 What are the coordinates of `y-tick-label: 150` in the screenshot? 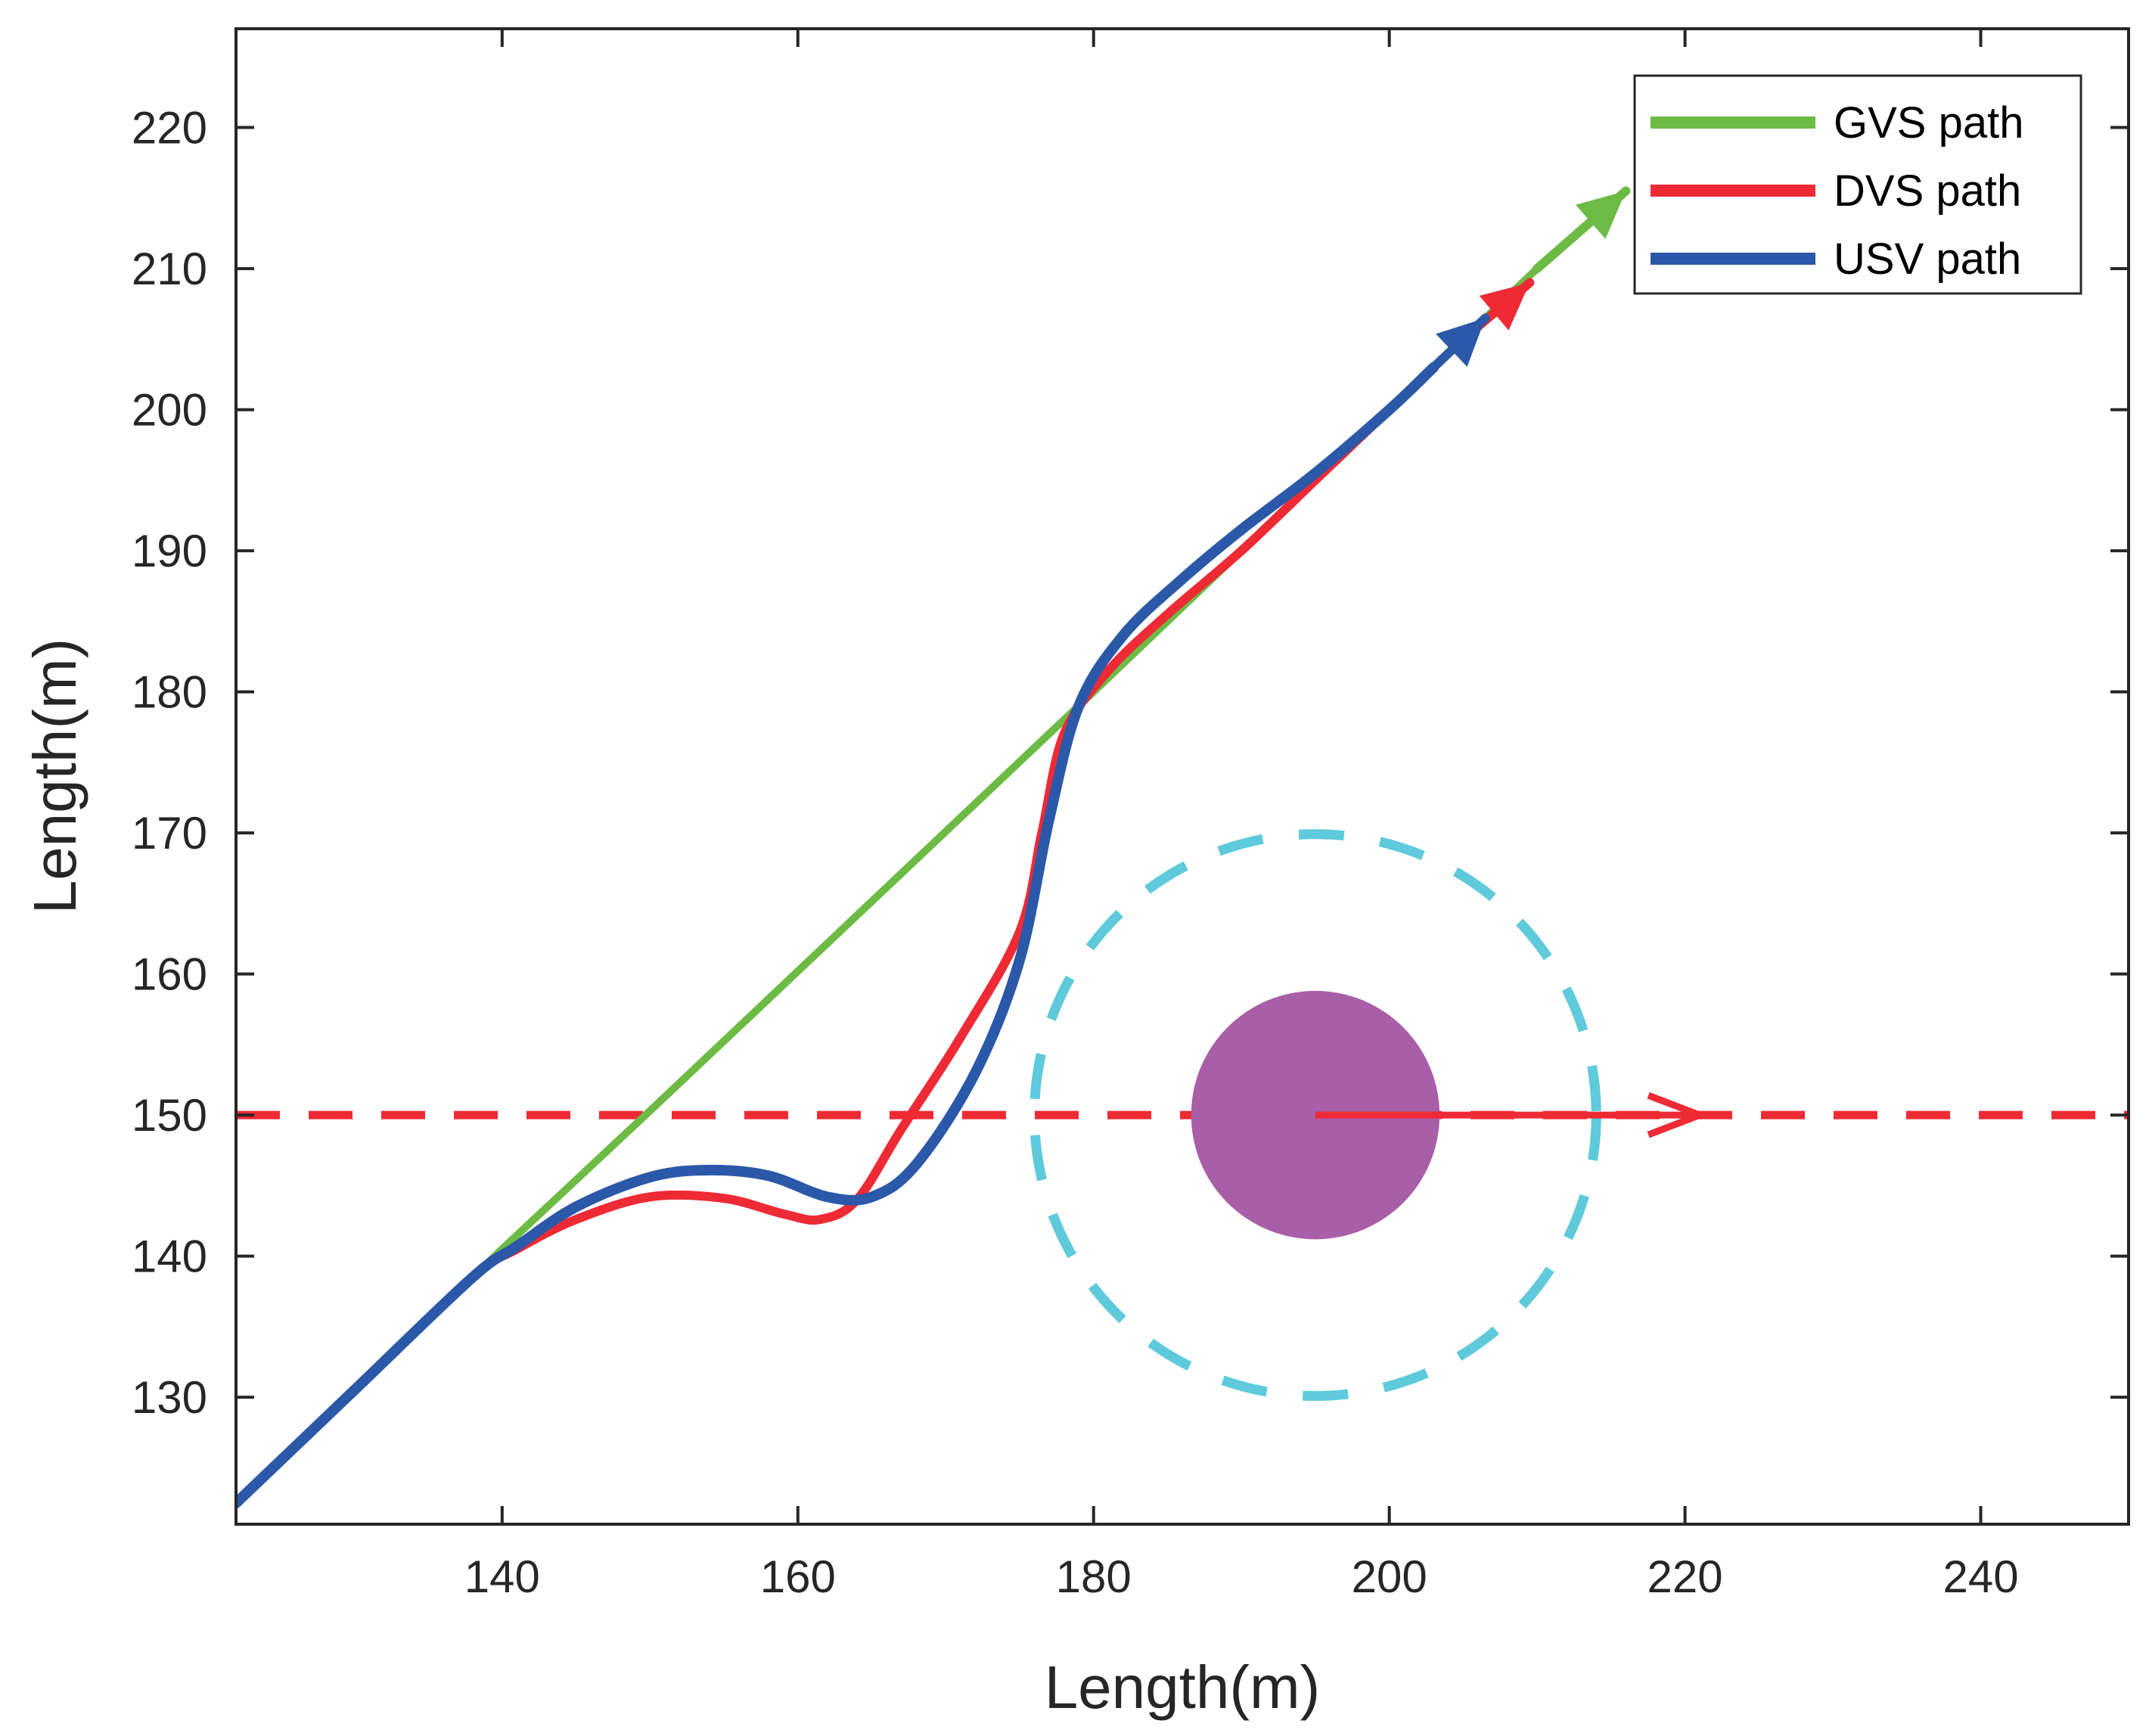 It's located at (169, 1115).